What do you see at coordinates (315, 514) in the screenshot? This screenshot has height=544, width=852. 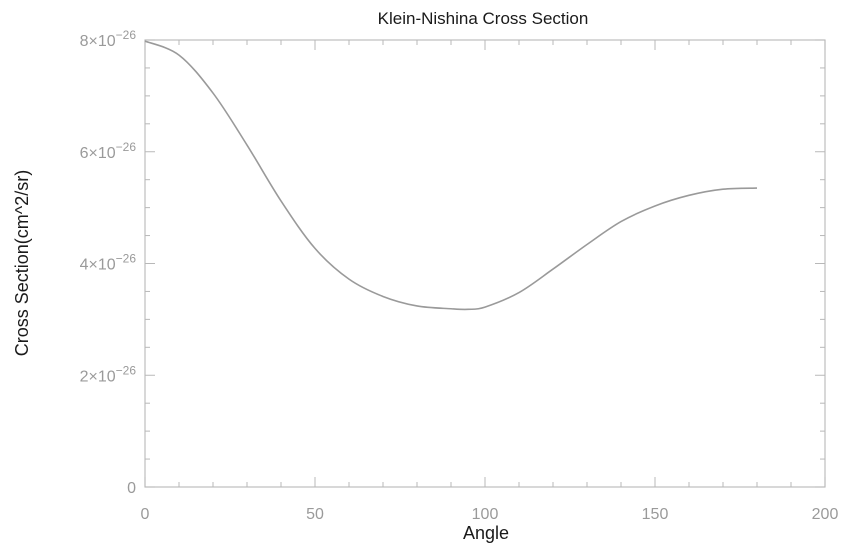 I see `x-tick-label: 50` at bounding box center [315, 514].